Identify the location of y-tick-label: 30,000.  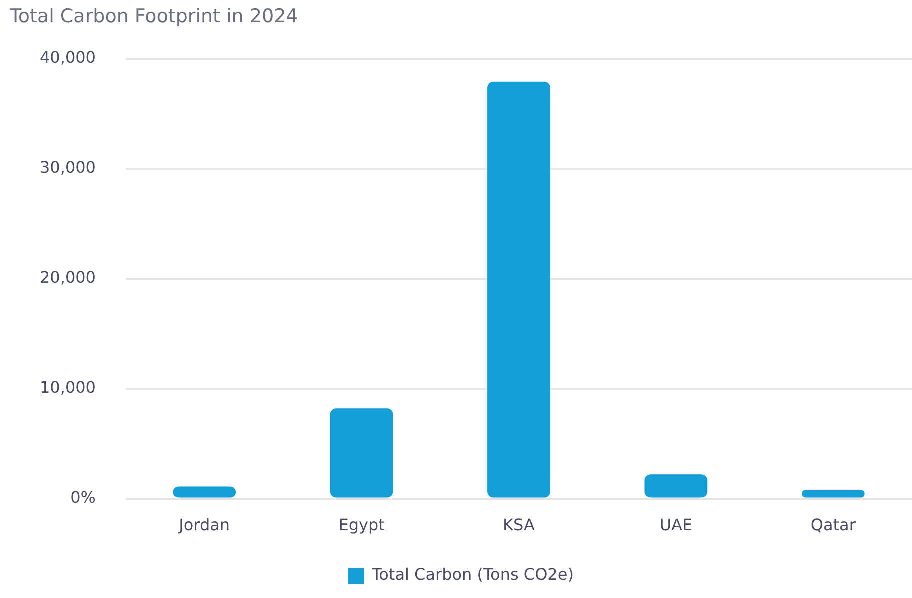
(68, 167).